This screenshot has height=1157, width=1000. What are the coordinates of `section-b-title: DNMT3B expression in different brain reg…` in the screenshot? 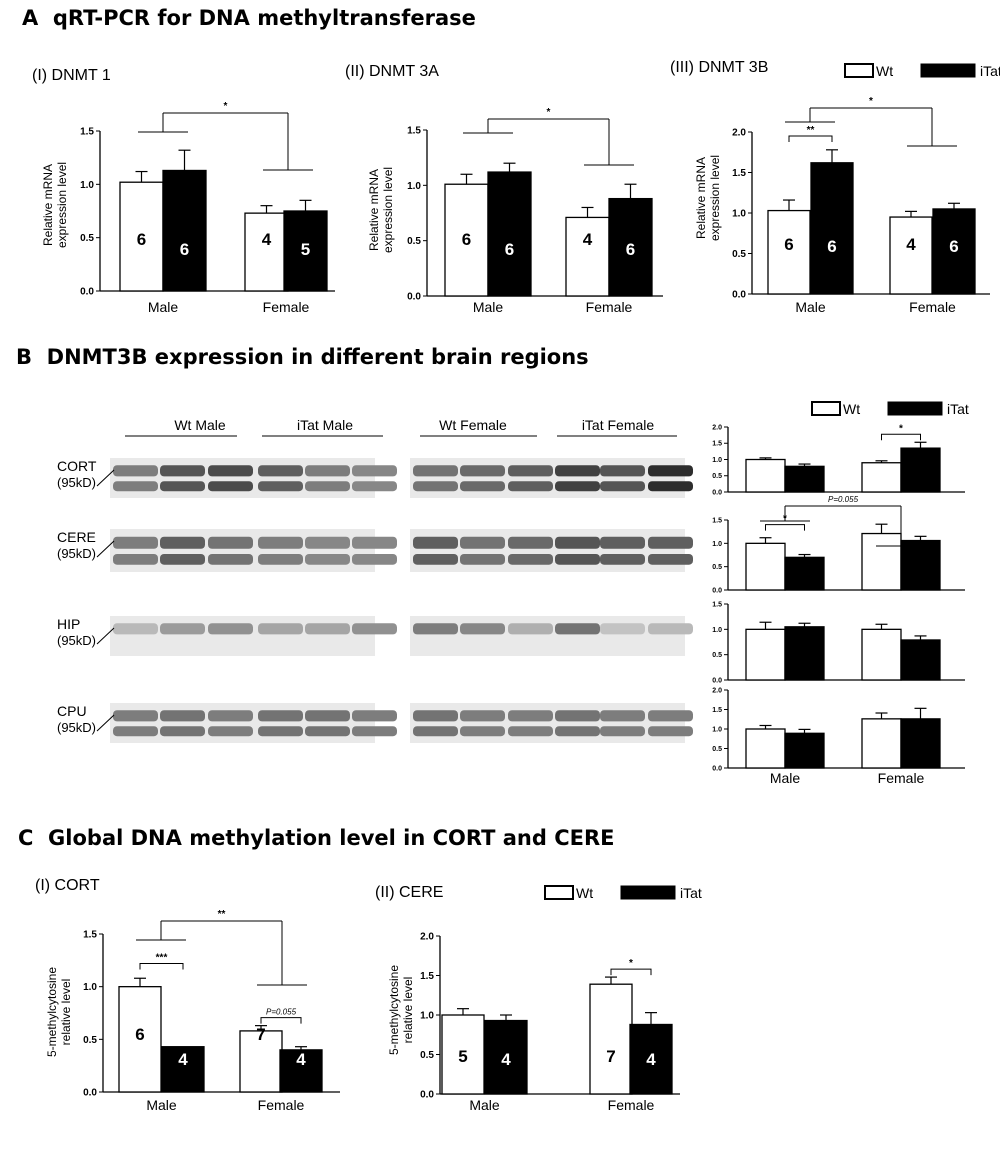 It's located at (317, 357).